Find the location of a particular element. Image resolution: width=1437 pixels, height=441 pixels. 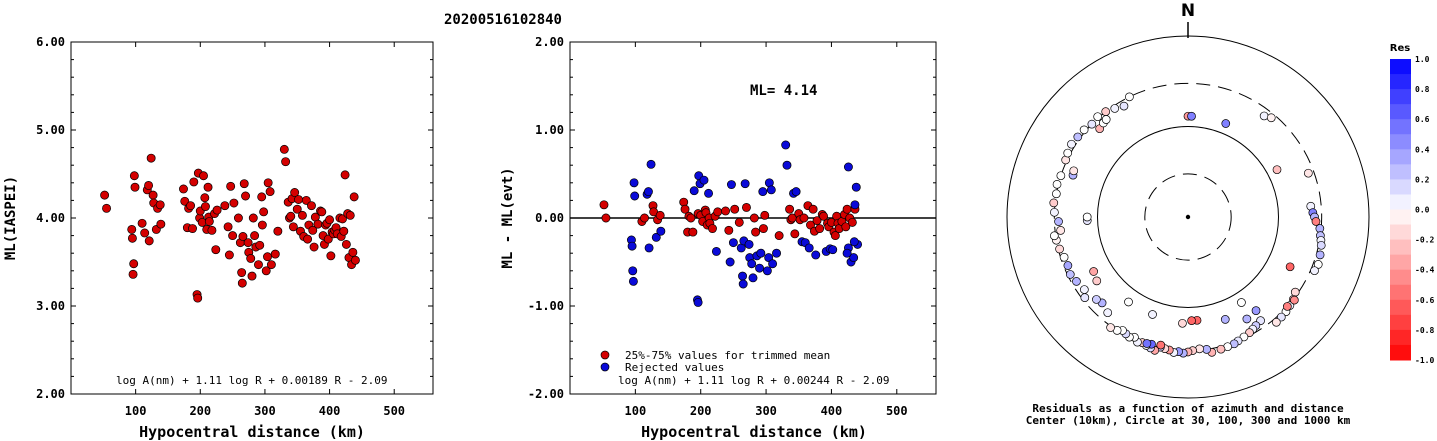

colorbar-tick-label: 0.0 is located at coordinates (1422, 210).